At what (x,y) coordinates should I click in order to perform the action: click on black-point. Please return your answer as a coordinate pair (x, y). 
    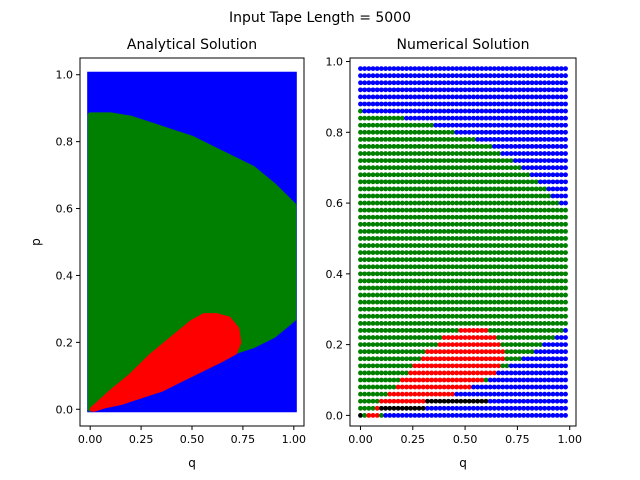
    Looking at the image, I should click on (385, 408).